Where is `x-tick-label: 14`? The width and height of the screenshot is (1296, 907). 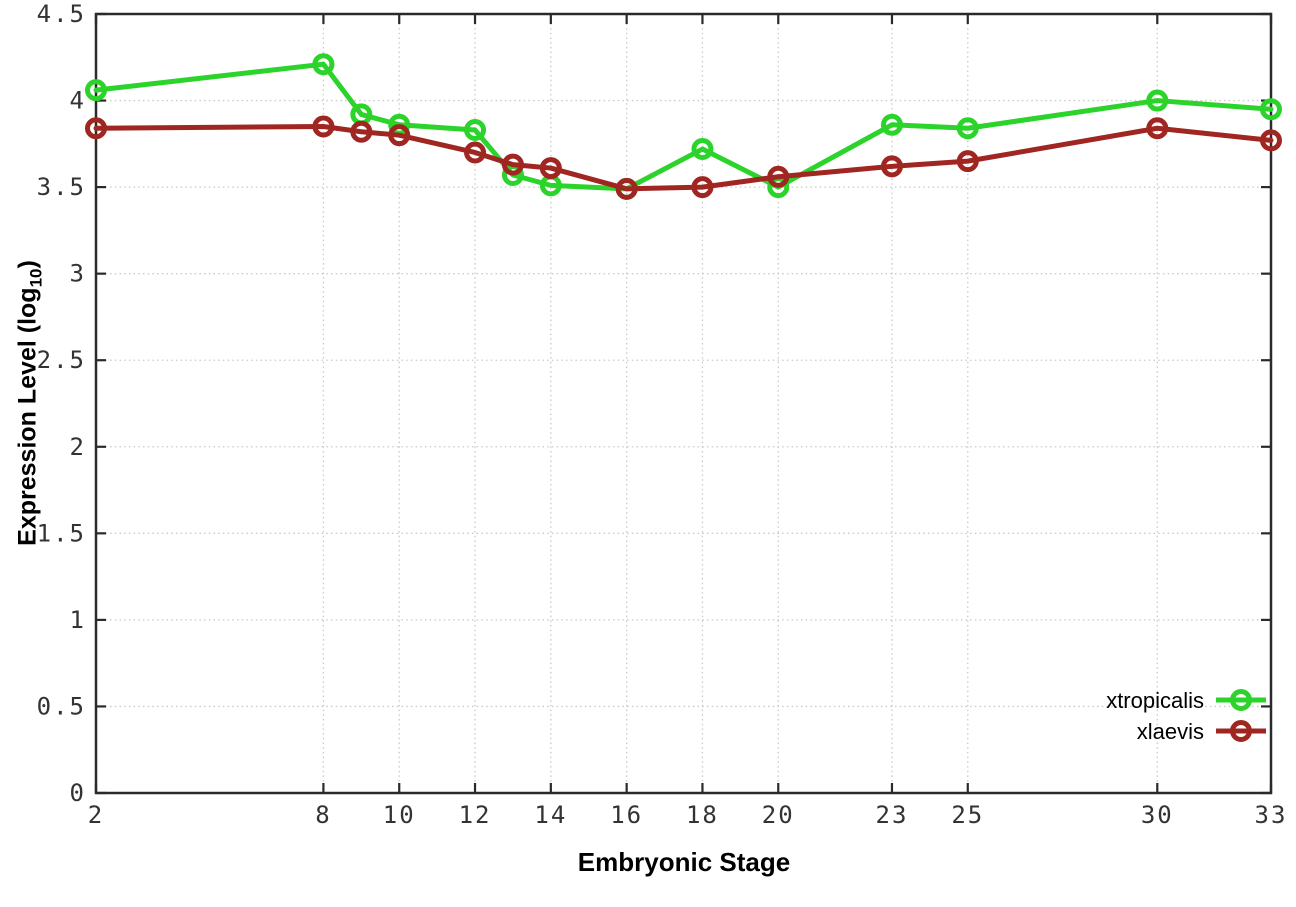
x-tick-label: 14 is located at coordinates (550, 815).